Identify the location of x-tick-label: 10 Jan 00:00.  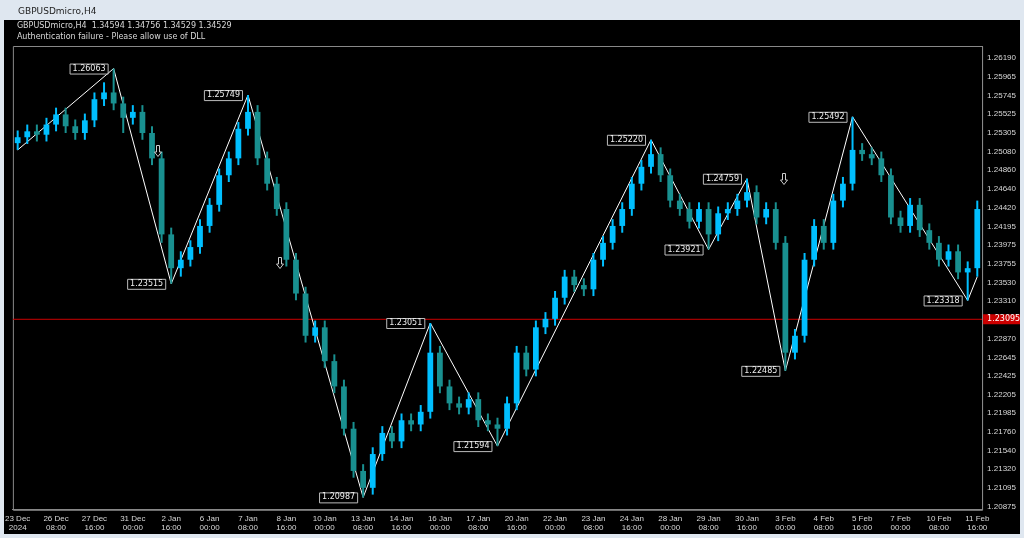
(324, 523).